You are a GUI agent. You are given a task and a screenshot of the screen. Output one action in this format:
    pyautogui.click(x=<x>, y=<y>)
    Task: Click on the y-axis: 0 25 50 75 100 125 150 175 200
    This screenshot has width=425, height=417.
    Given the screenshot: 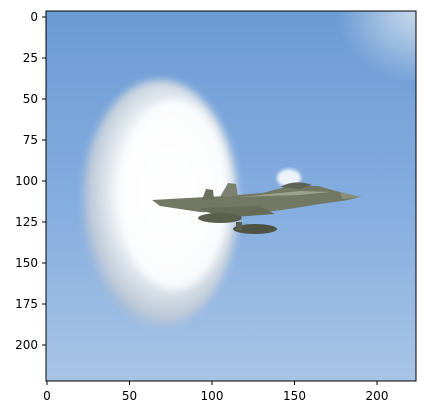 What is the action you would take?
    pyautogui.click(x=30, y=181)
    